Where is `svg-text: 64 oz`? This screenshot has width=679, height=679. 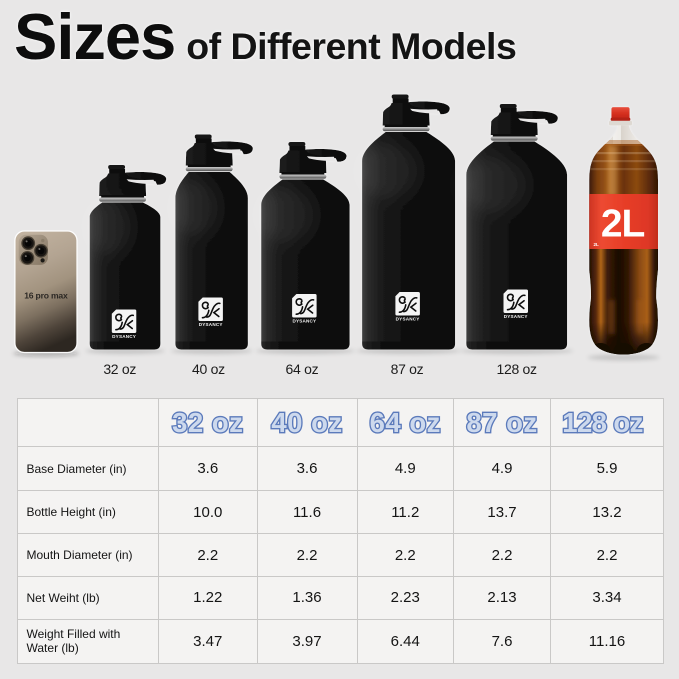
svg-text: 64 oz is located at coordinates (302, 369).